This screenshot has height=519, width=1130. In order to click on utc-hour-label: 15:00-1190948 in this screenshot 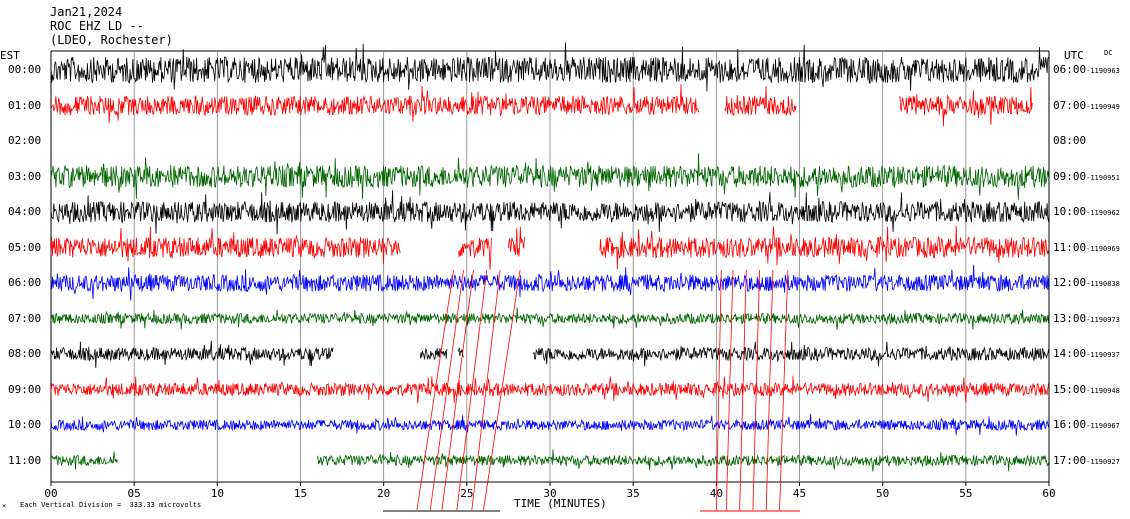, I will do `click(1086, 389)`.